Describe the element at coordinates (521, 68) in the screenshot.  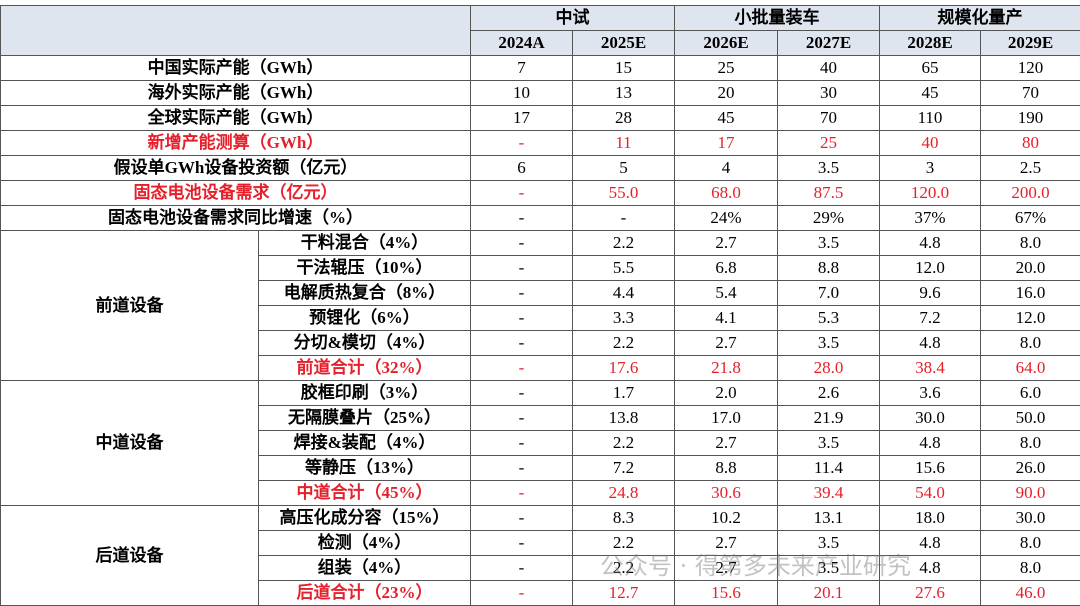
I see `value-cell: 7` at that location.